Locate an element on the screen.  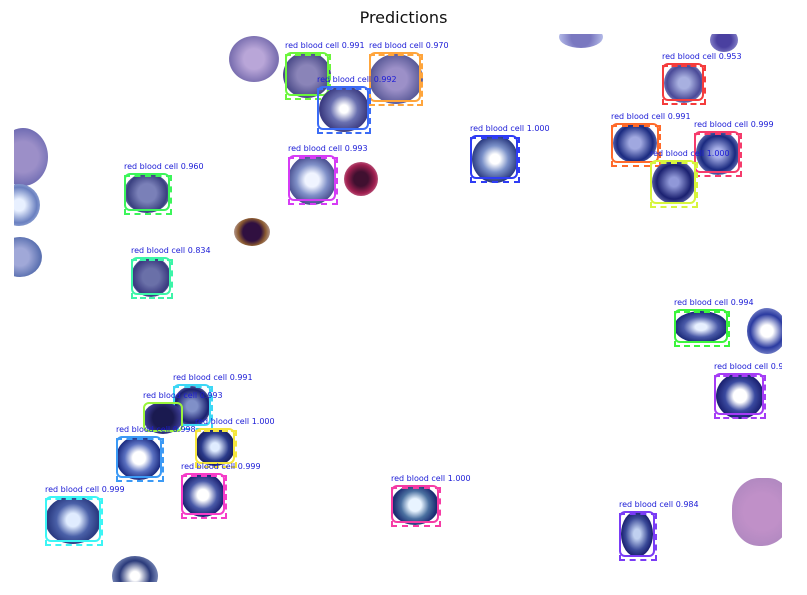
detection-label: red blood cell 0.984 is located at coordinates (659, 504).